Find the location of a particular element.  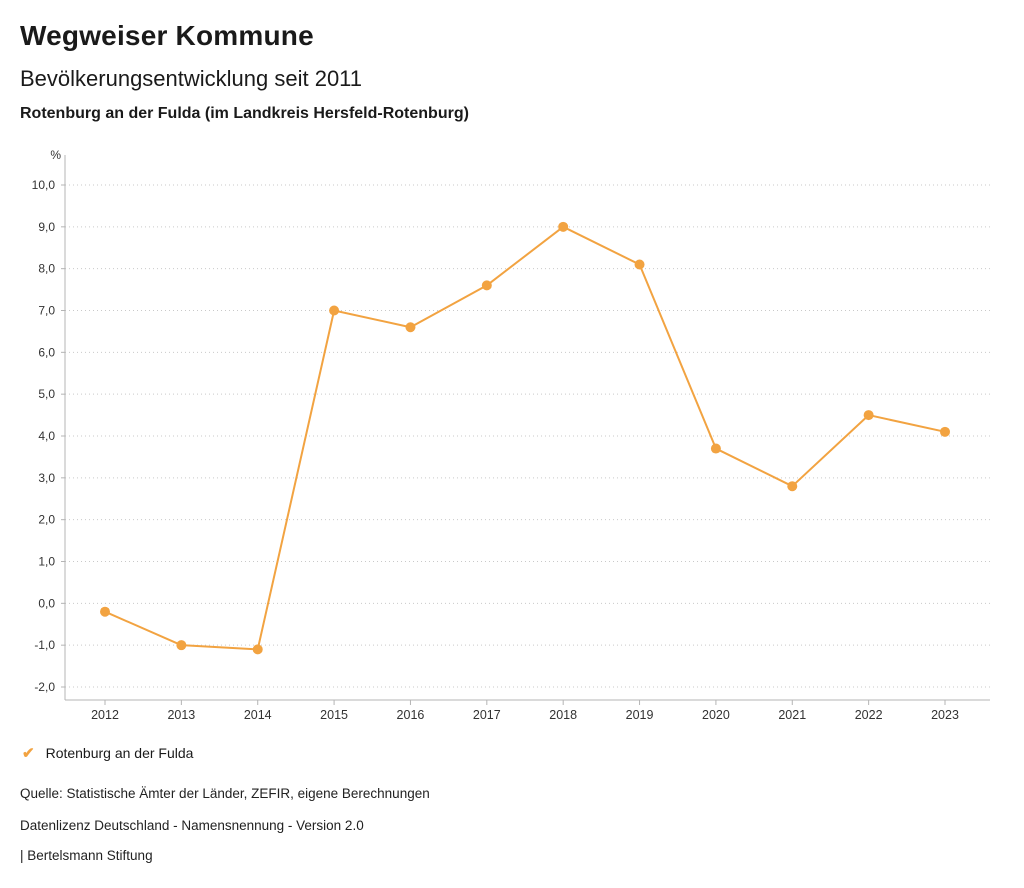

svg-text: 2012 is located at coordinates (105, 715).